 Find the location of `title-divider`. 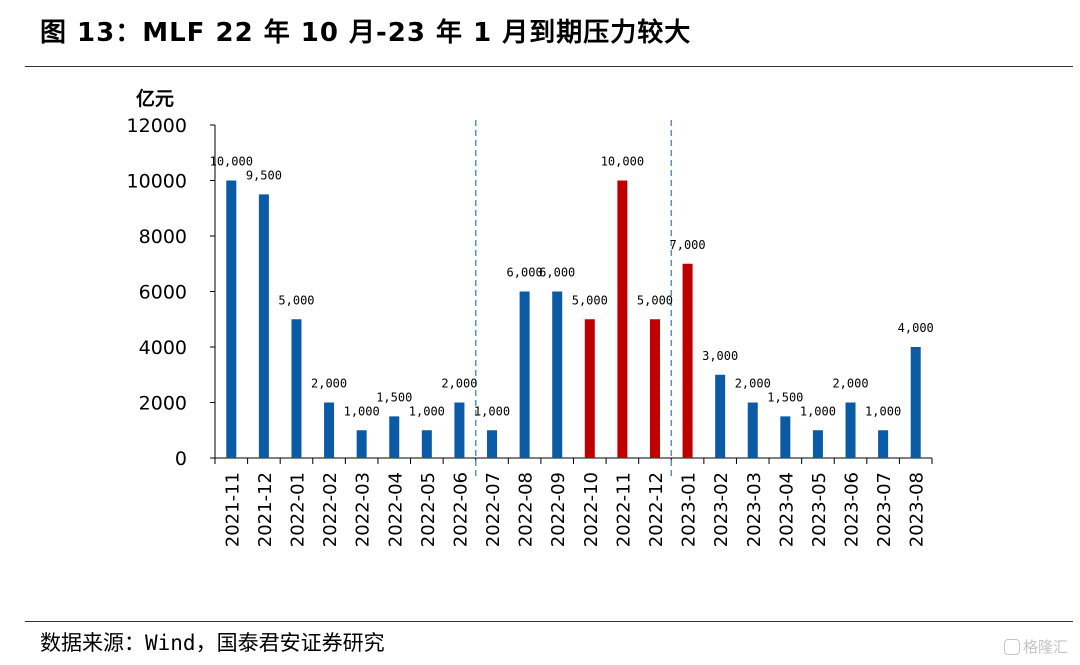

title-divider is located at coordinates (549, 66).